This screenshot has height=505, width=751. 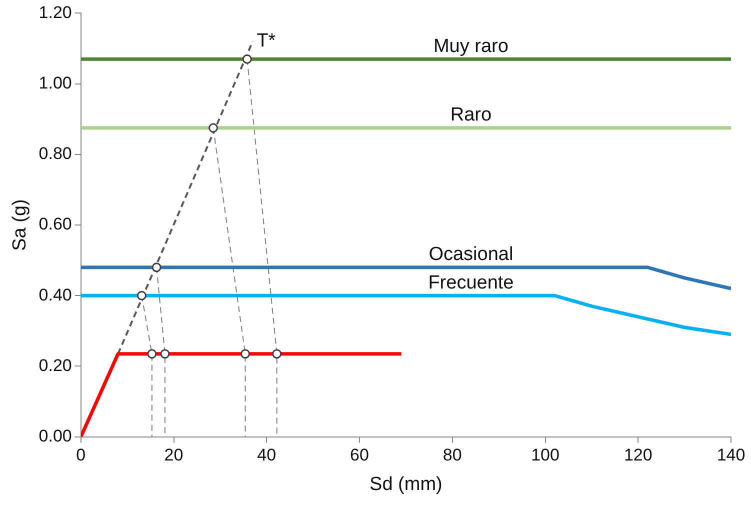 I want to click on x-tick-label: 0, so click(x=81, y=455).